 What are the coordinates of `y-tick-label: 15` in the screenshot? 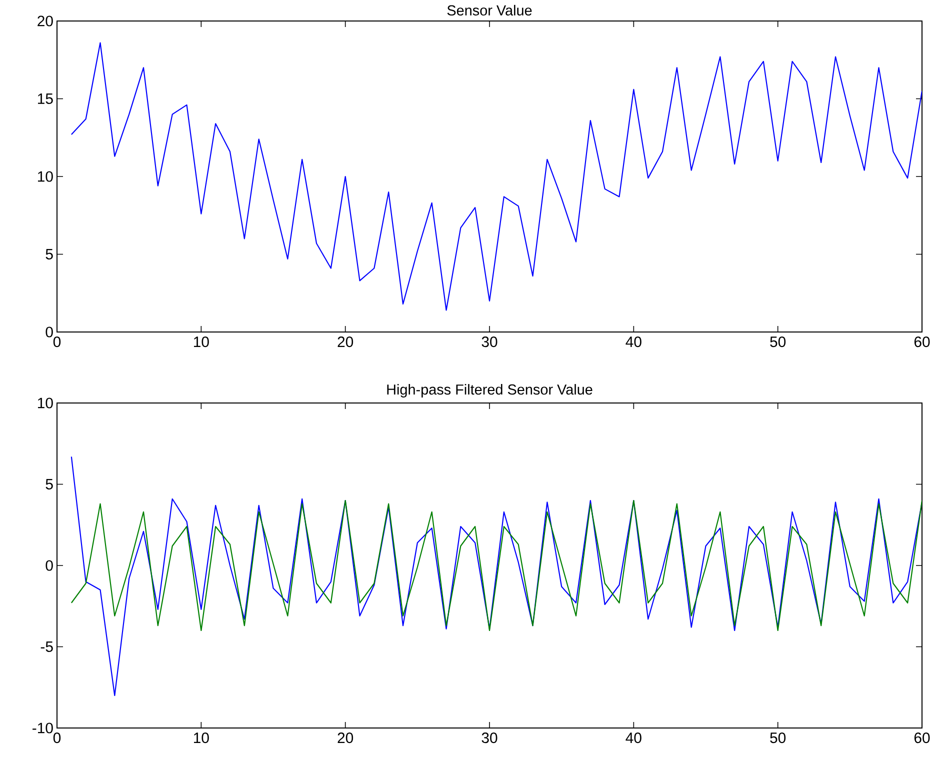 It's located at (45, 99).